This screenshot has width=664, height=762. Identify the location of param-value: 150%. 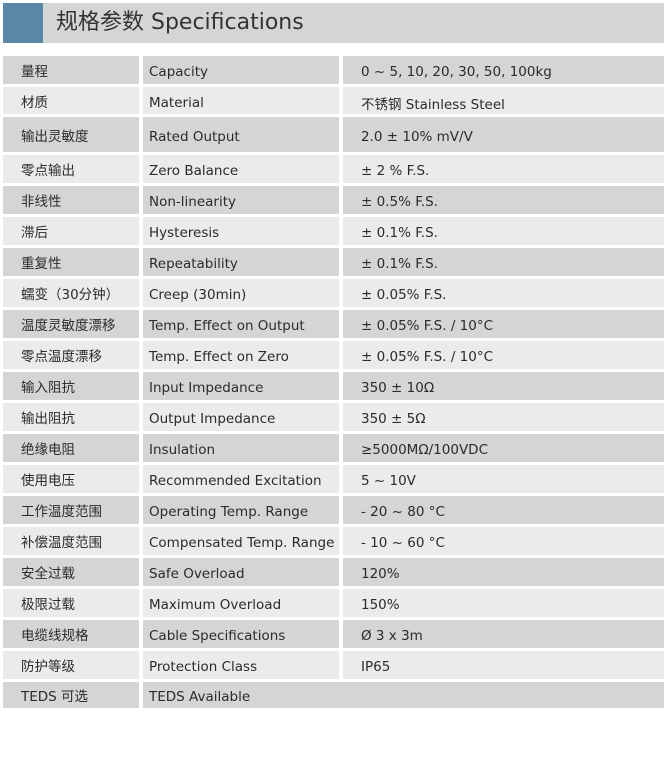
(503, 604).